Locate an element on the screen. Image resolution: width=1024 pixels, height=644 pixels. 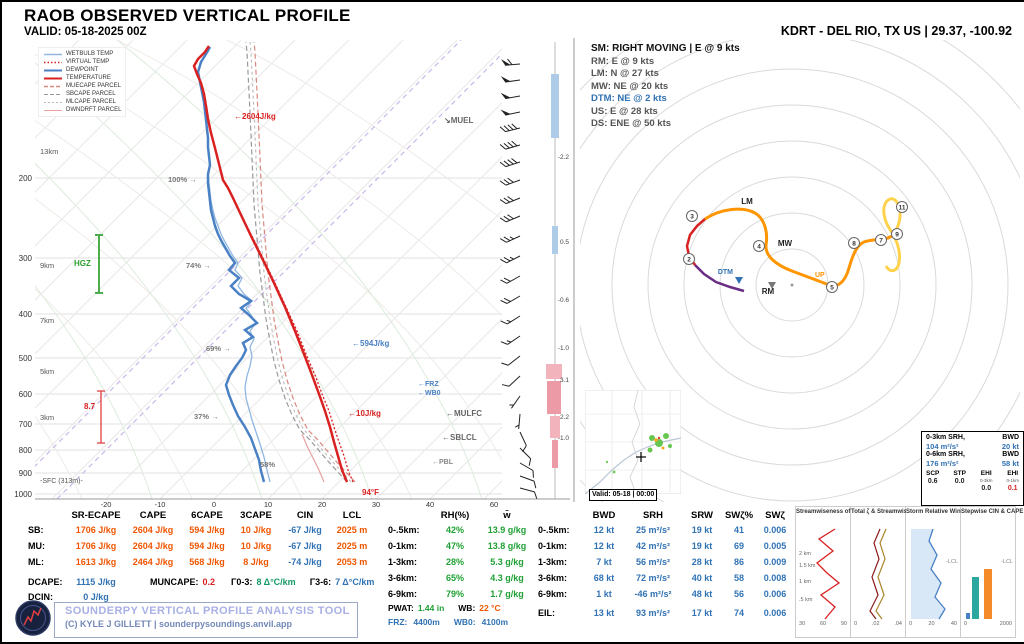
row-label: ML: is located at coordinates (36, 562).